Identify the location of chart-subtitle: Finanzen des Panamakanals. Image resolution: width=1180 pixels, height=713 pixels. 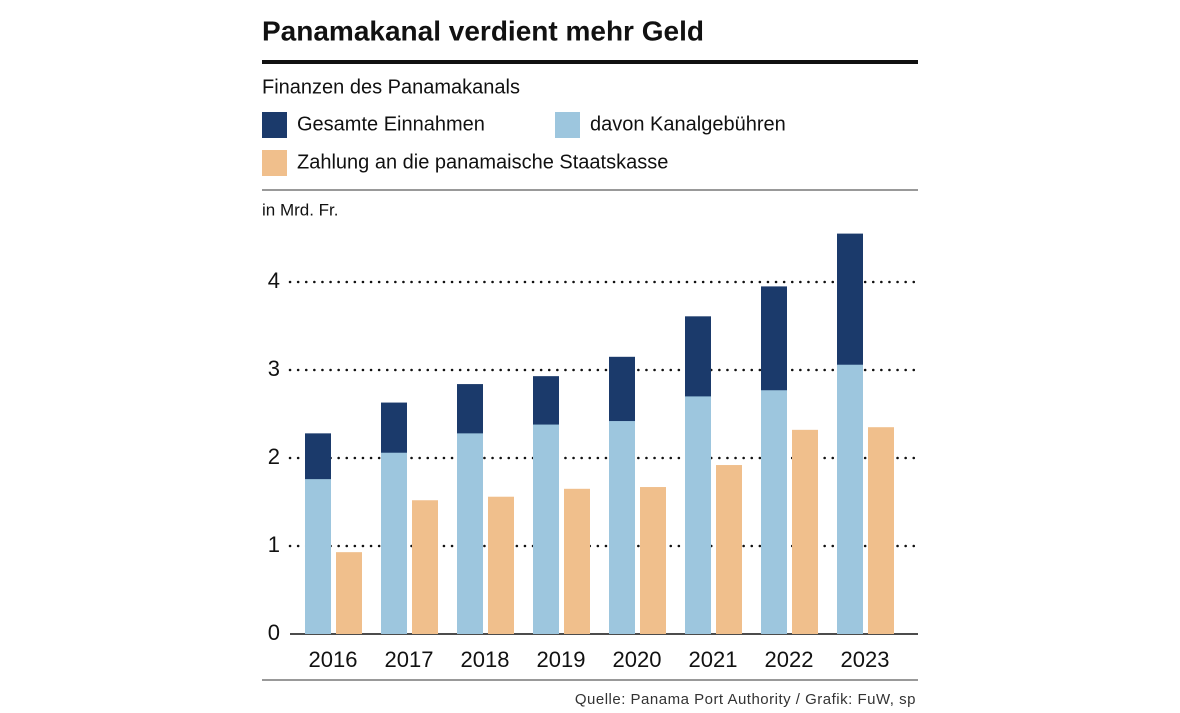
(391, 87).